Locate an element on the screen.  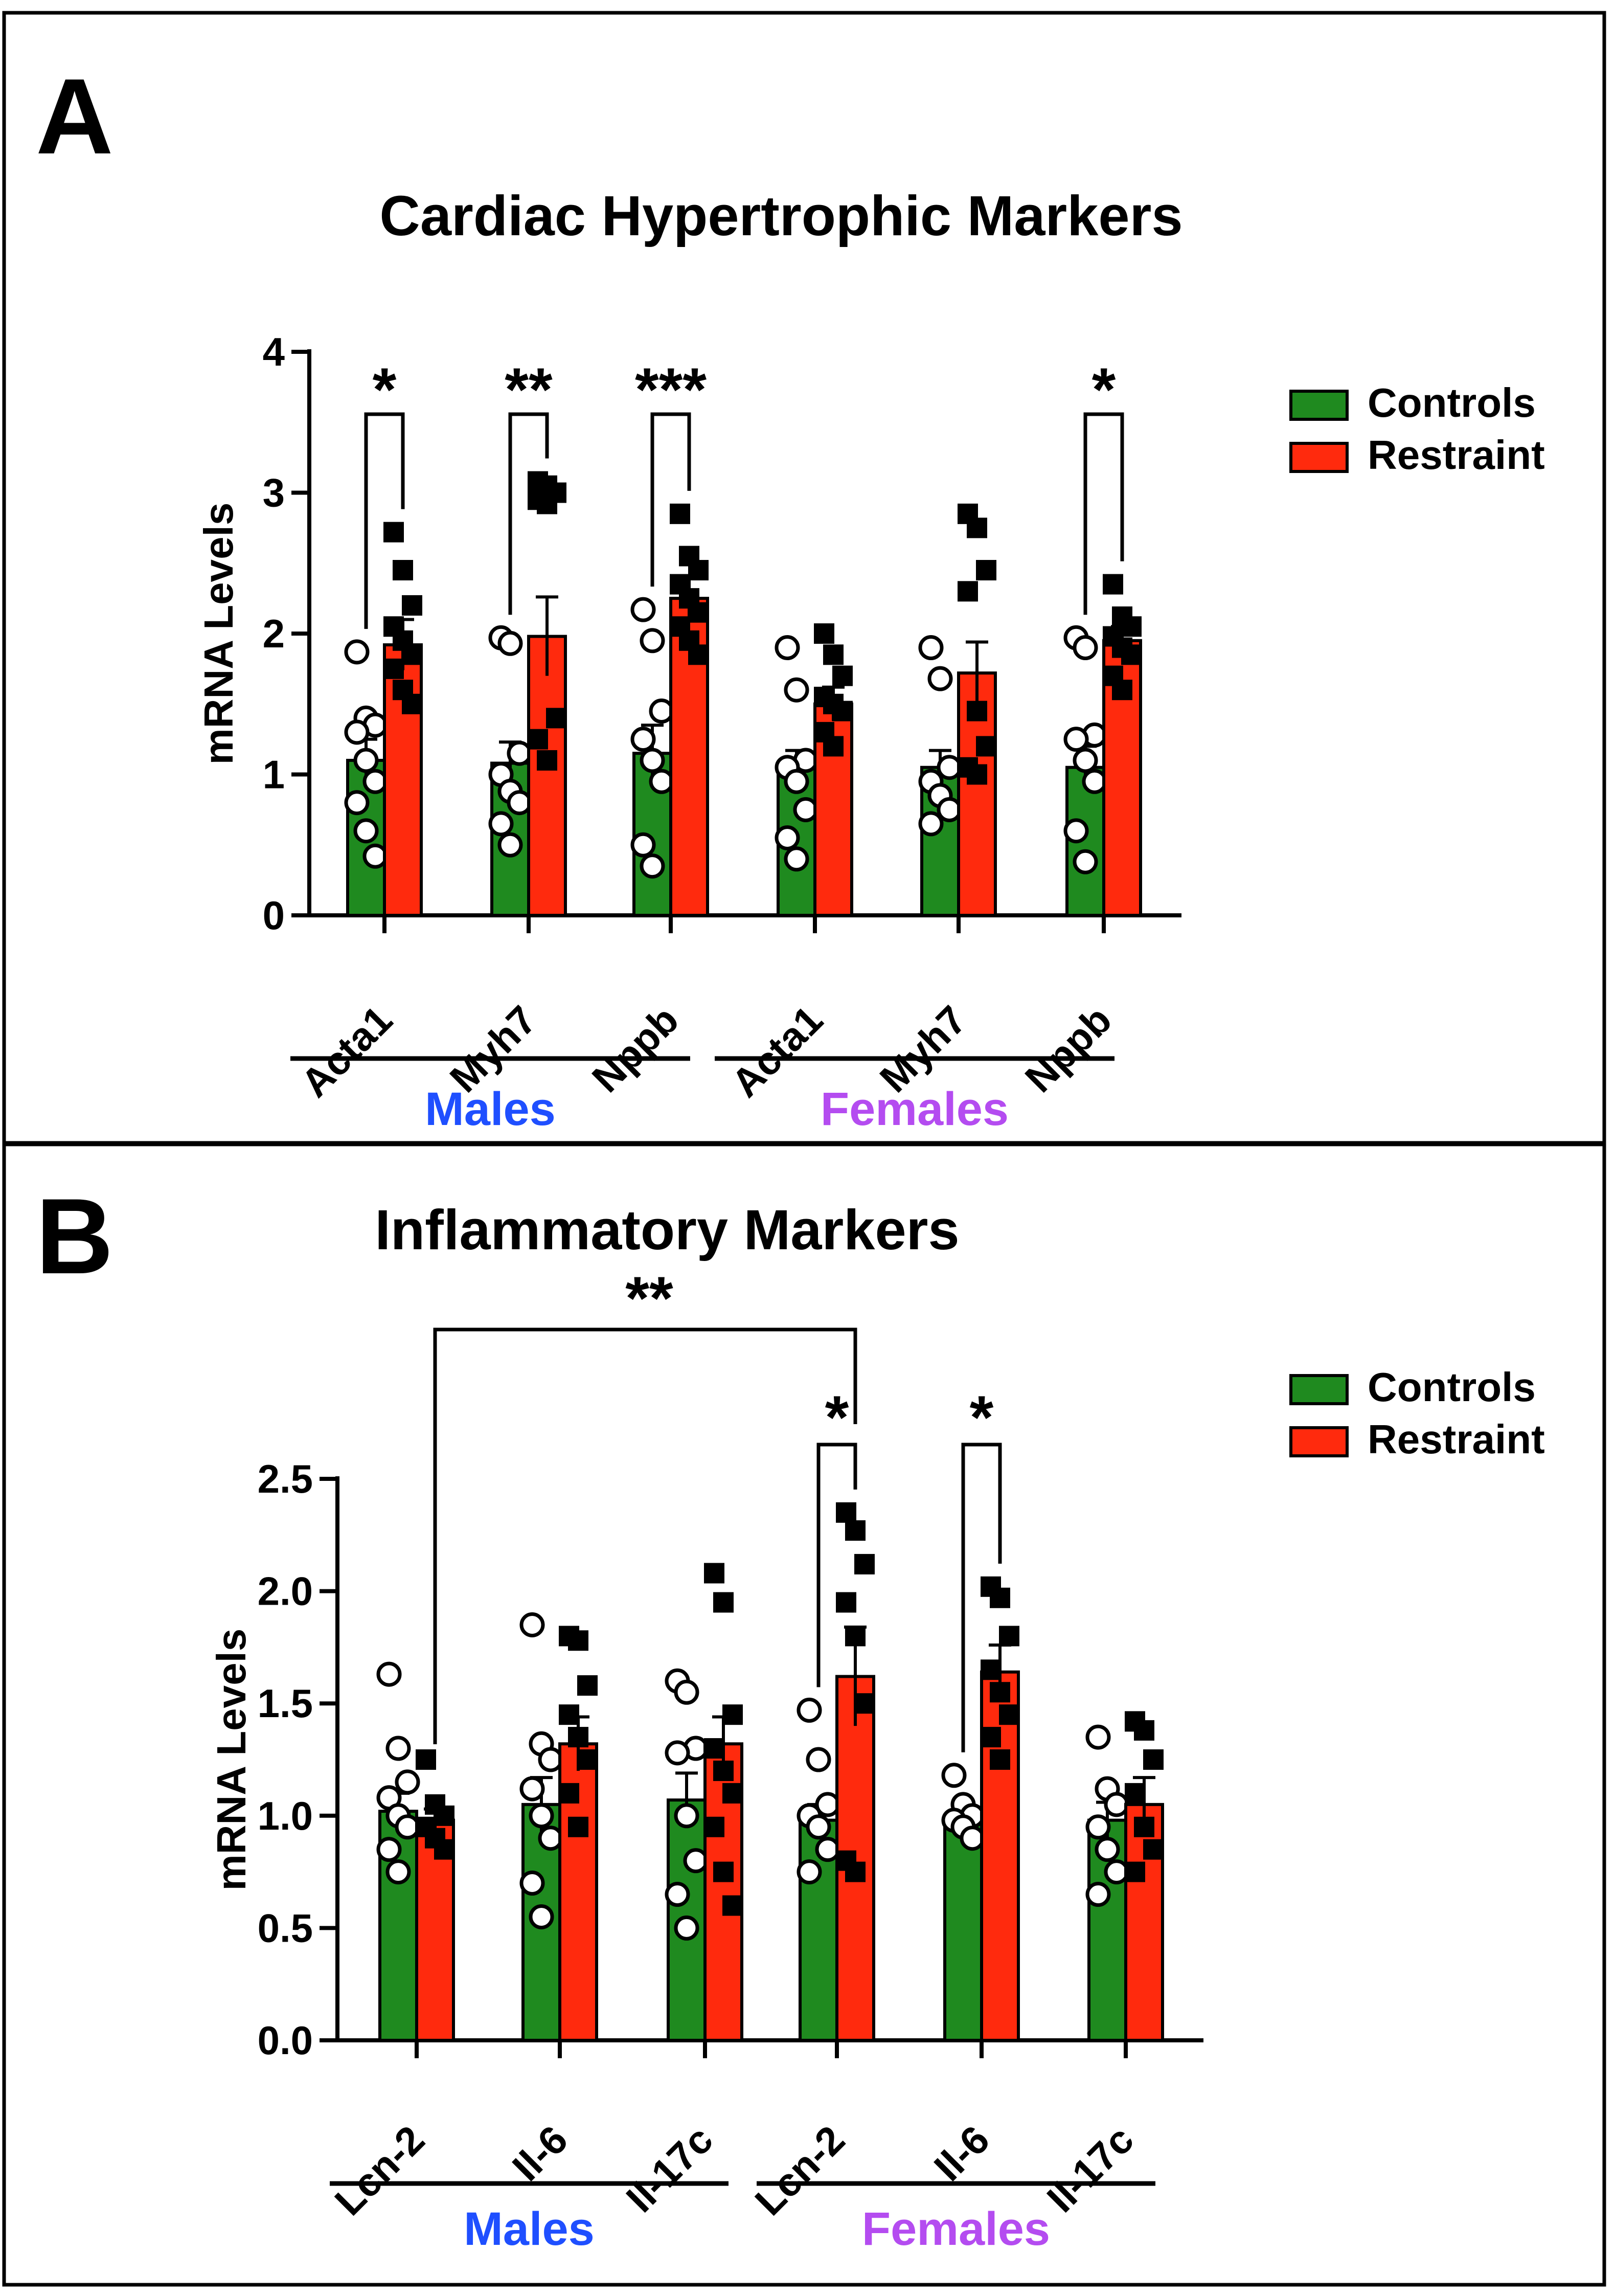
y-tick-label: 3 is located at coordinates (274, 493).